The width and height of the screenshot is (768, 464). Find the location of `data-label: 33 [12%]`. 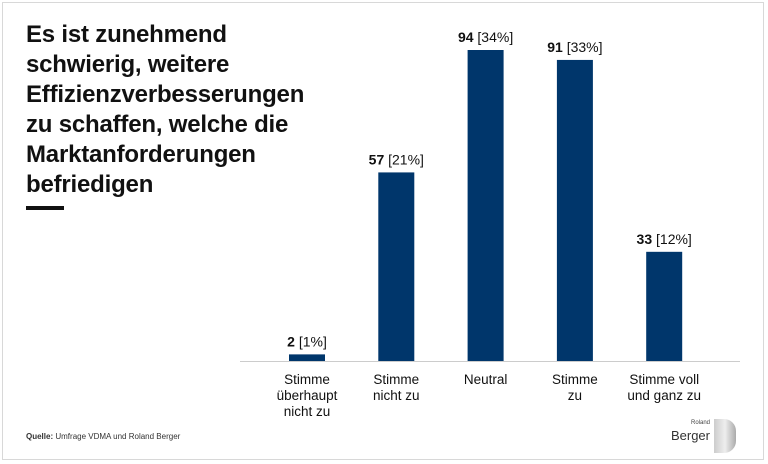

data-label: 33 [12%] is located at coordinates (664, 239).